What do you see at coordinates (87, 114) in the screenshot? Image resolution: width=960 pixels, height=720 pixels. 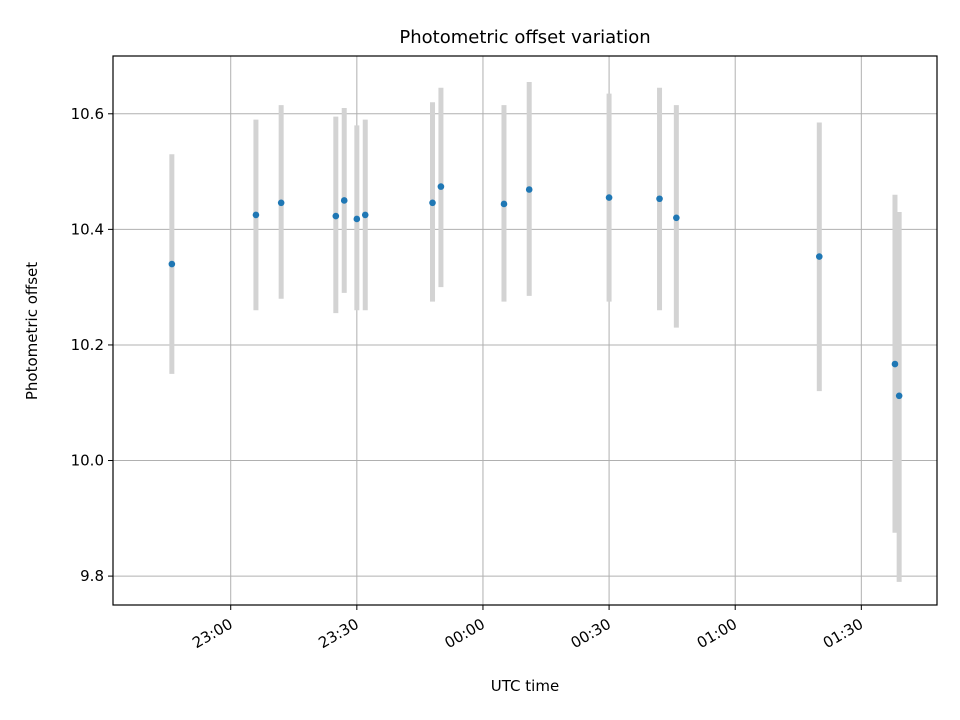 I see `y-tick-label: 10.6` at bounding box center [87, 114].